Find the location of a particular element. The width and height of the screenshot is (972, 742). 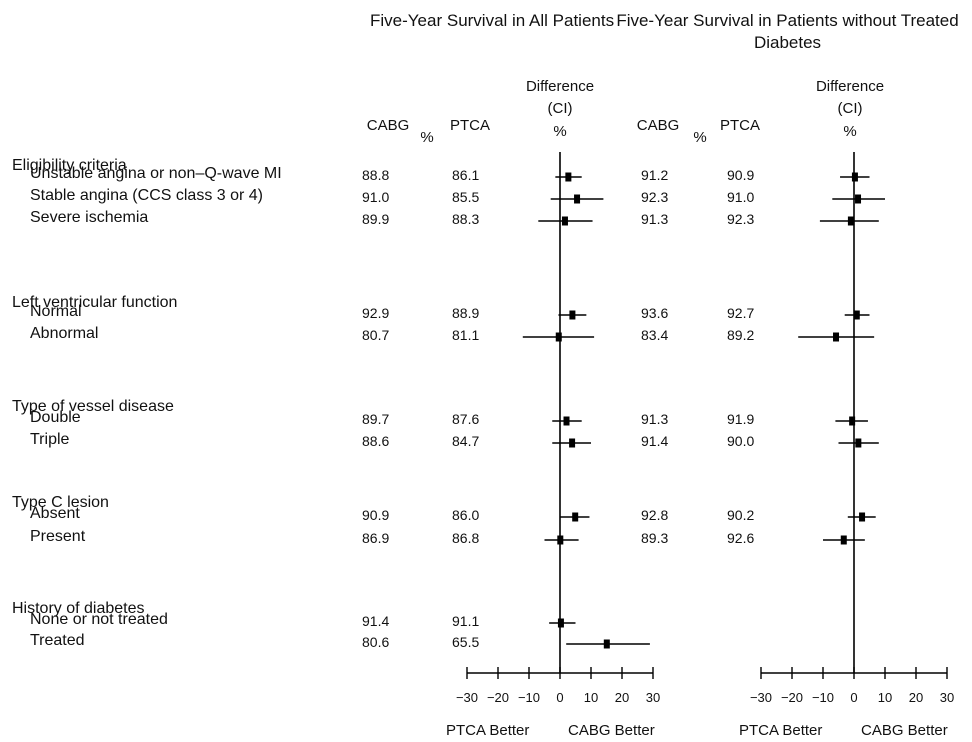

ptca-value-all: 91.1 is located at coordinates (466, 621).